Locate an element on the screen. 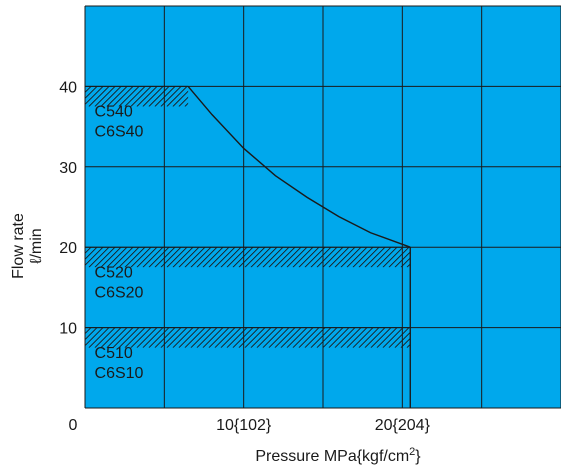 This screenshot has height=472, width=561. series-label: C540 is located at coordinates (114, 112).